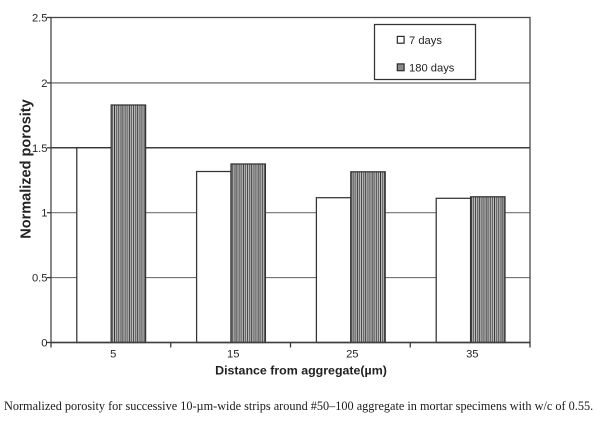 Image resolution: width=607 pixels, height=437 pixels. I want to click on svg-text: 180 days, so click(432, 69).